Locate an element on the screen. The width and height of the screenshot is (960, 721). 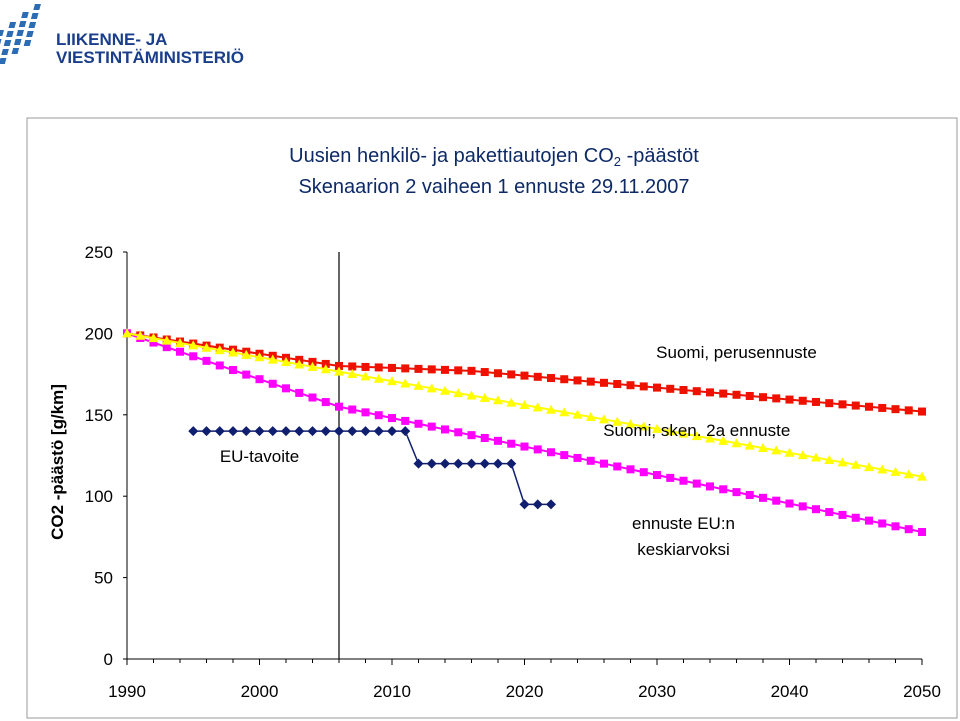
y-tick-label: 250 is located at coordinates (99, 252).